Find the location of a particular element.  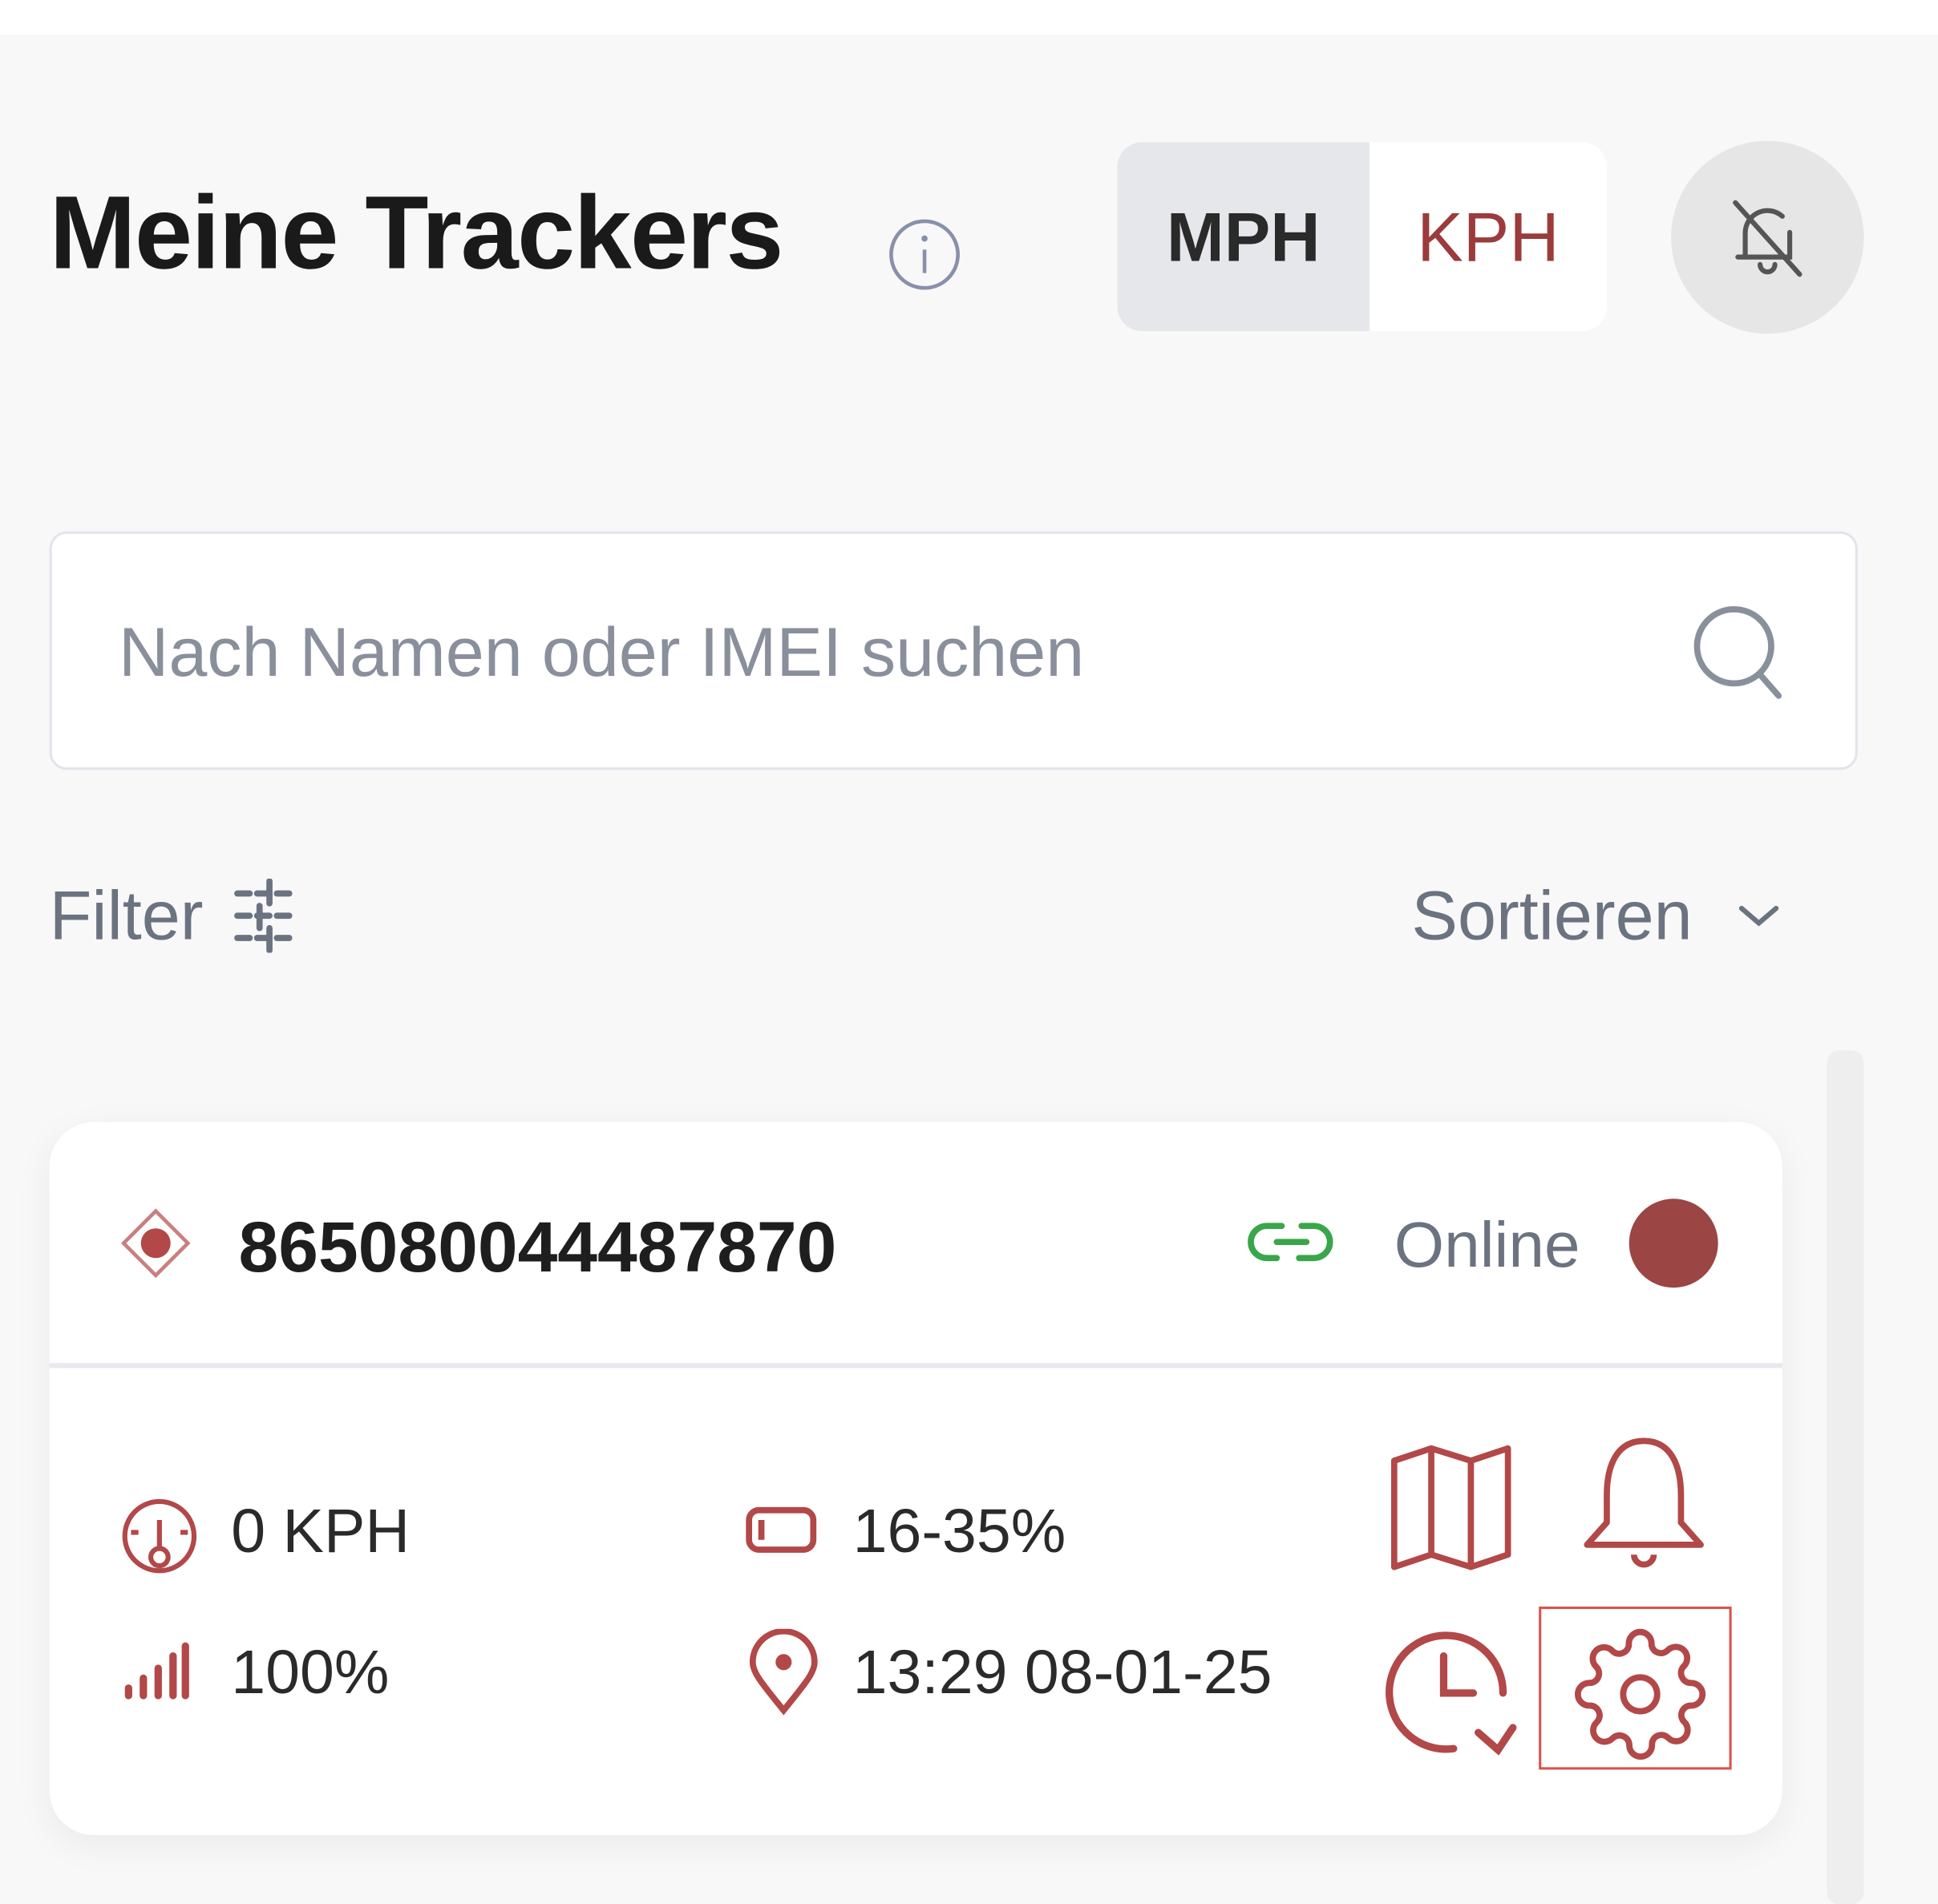

search-input is located at coordinates (884, 651).